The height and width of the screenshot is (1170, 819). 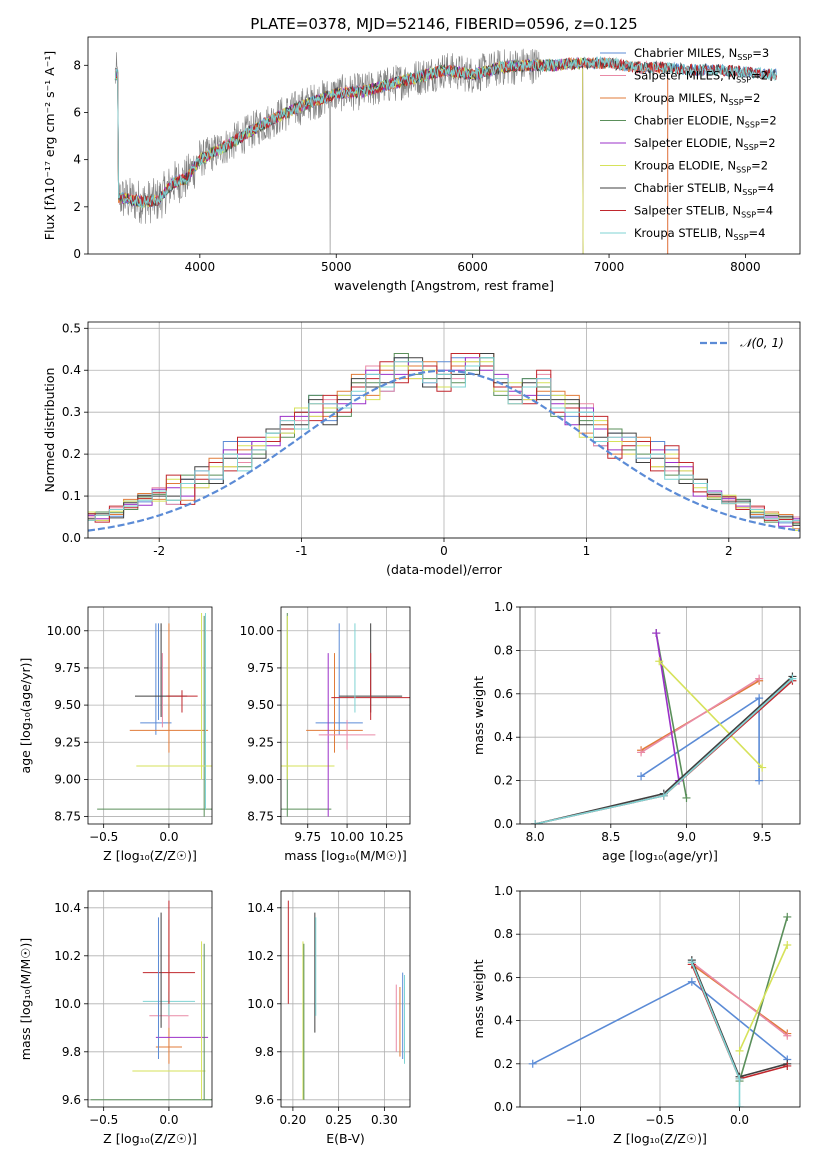 I want to click on y-tick-label: 0.8, so click(x=503, y=934).